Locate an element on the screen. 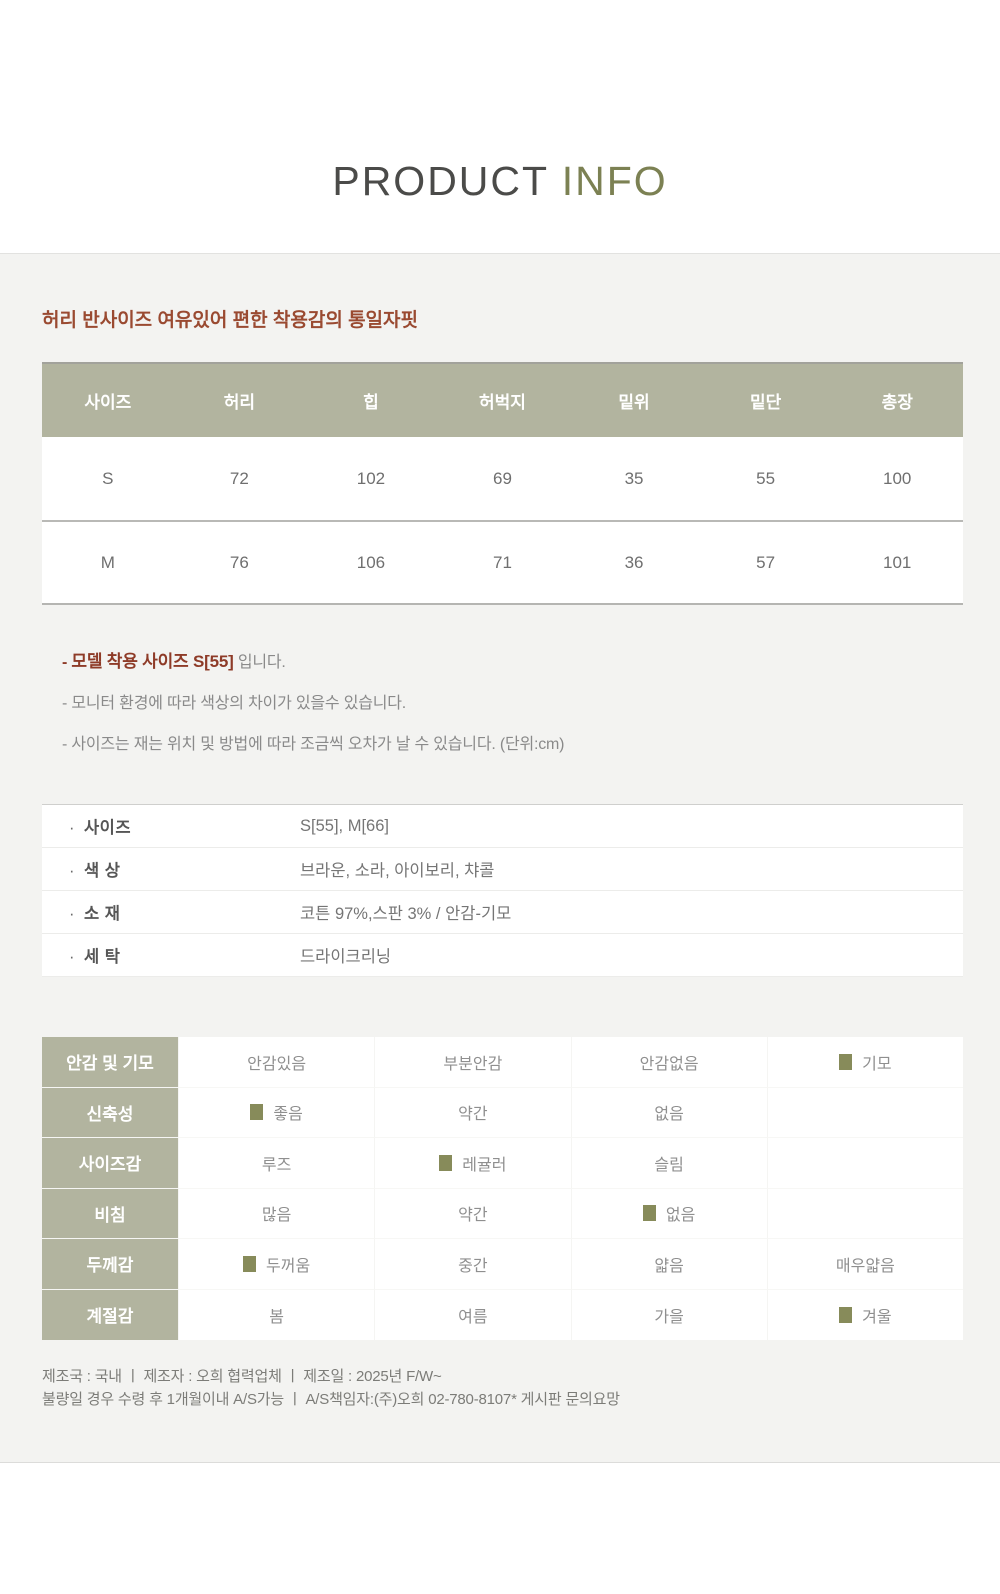  info-table-row: · 색 상 브라운, 소라, 아이보리, 챠콜 is located at coordinates (502, 869).